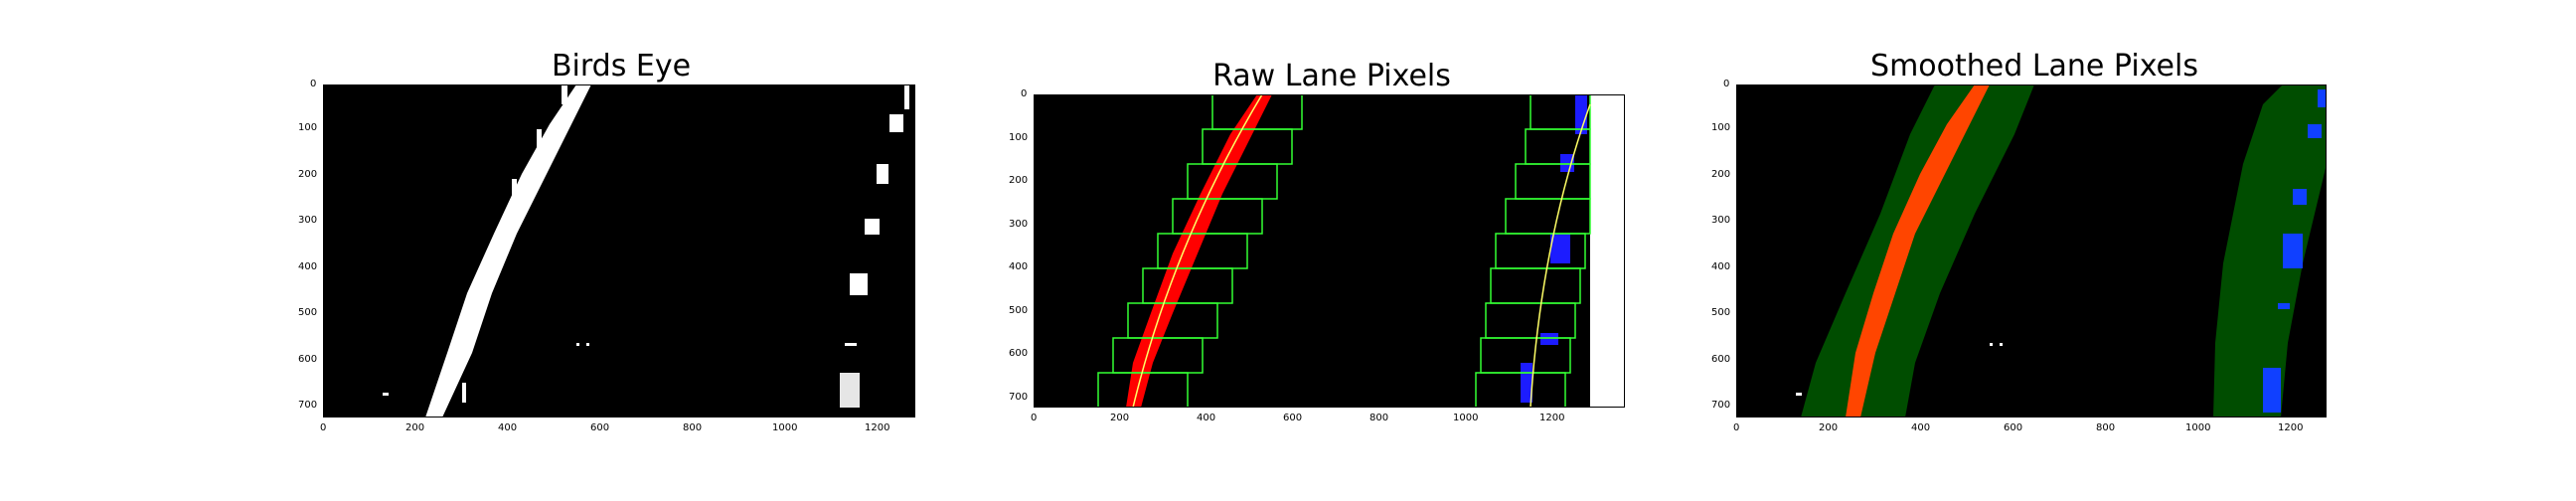  I want to click on left-lane-pixels, so click(1199, 251).